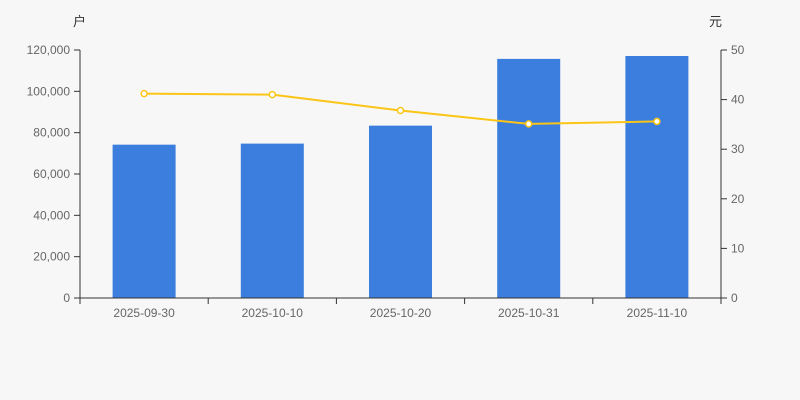 The width and height of the screenshot is (800, 400). I want to click on right-axis-title: 元, so click(716, 21).